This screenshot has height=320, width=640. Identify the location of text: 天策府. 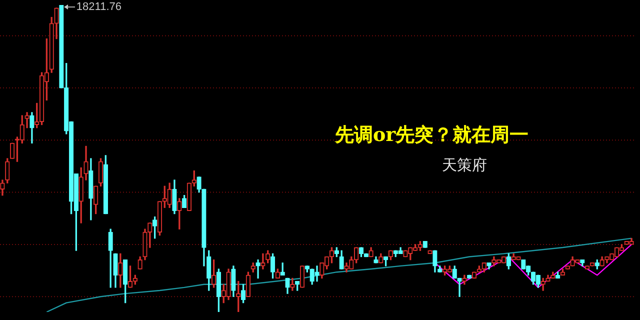
(464, 165).